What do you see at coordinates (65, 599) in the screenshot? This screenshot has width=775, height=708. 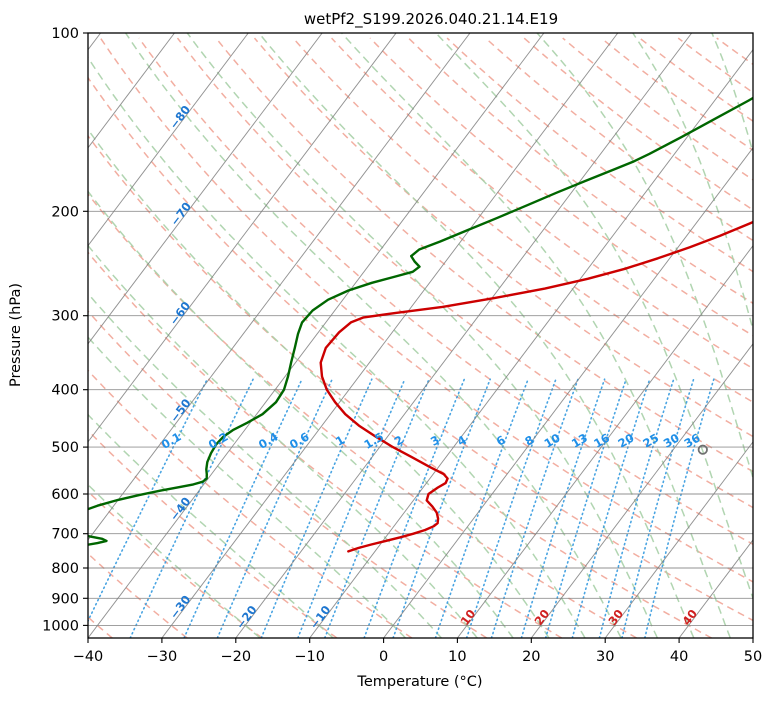 I see `y-tick-label: 900` at bounding box center [65, 599].